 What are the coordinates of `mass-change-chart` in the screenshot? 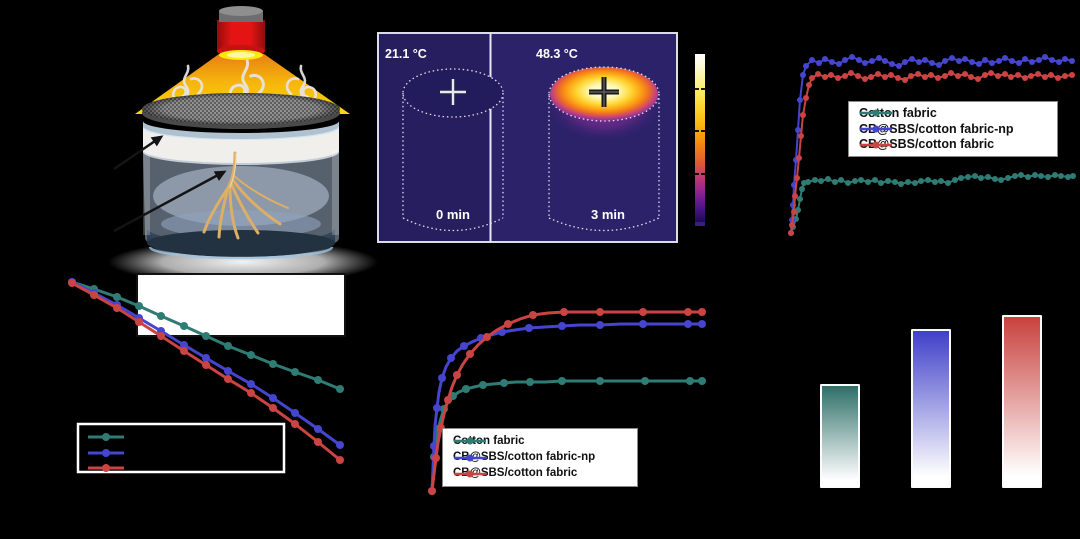 It's located at (207, 373).